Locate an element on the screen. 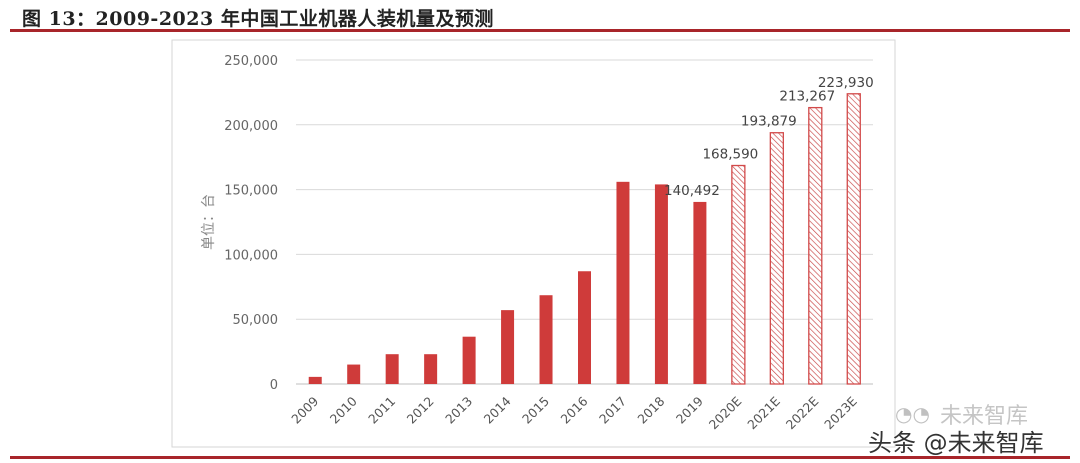  bar-2017 is located at coordinates (623, 282).